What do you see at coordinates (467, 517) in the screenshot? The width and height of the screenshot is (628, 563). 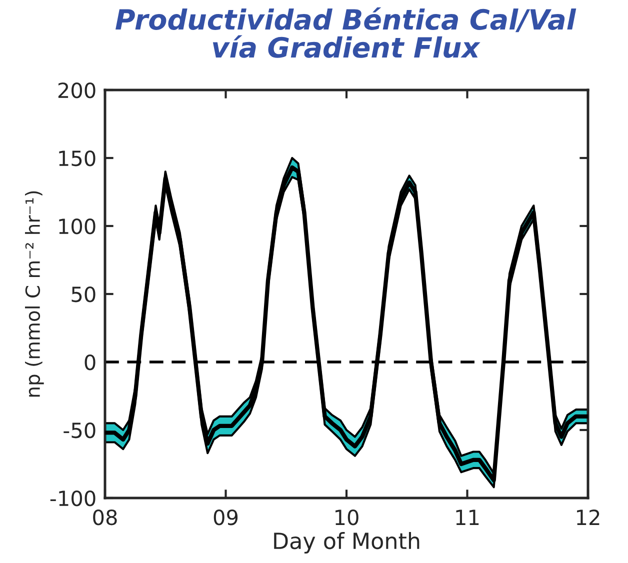 I see `x-tick-label: 11` at bounding box center [467, 517].